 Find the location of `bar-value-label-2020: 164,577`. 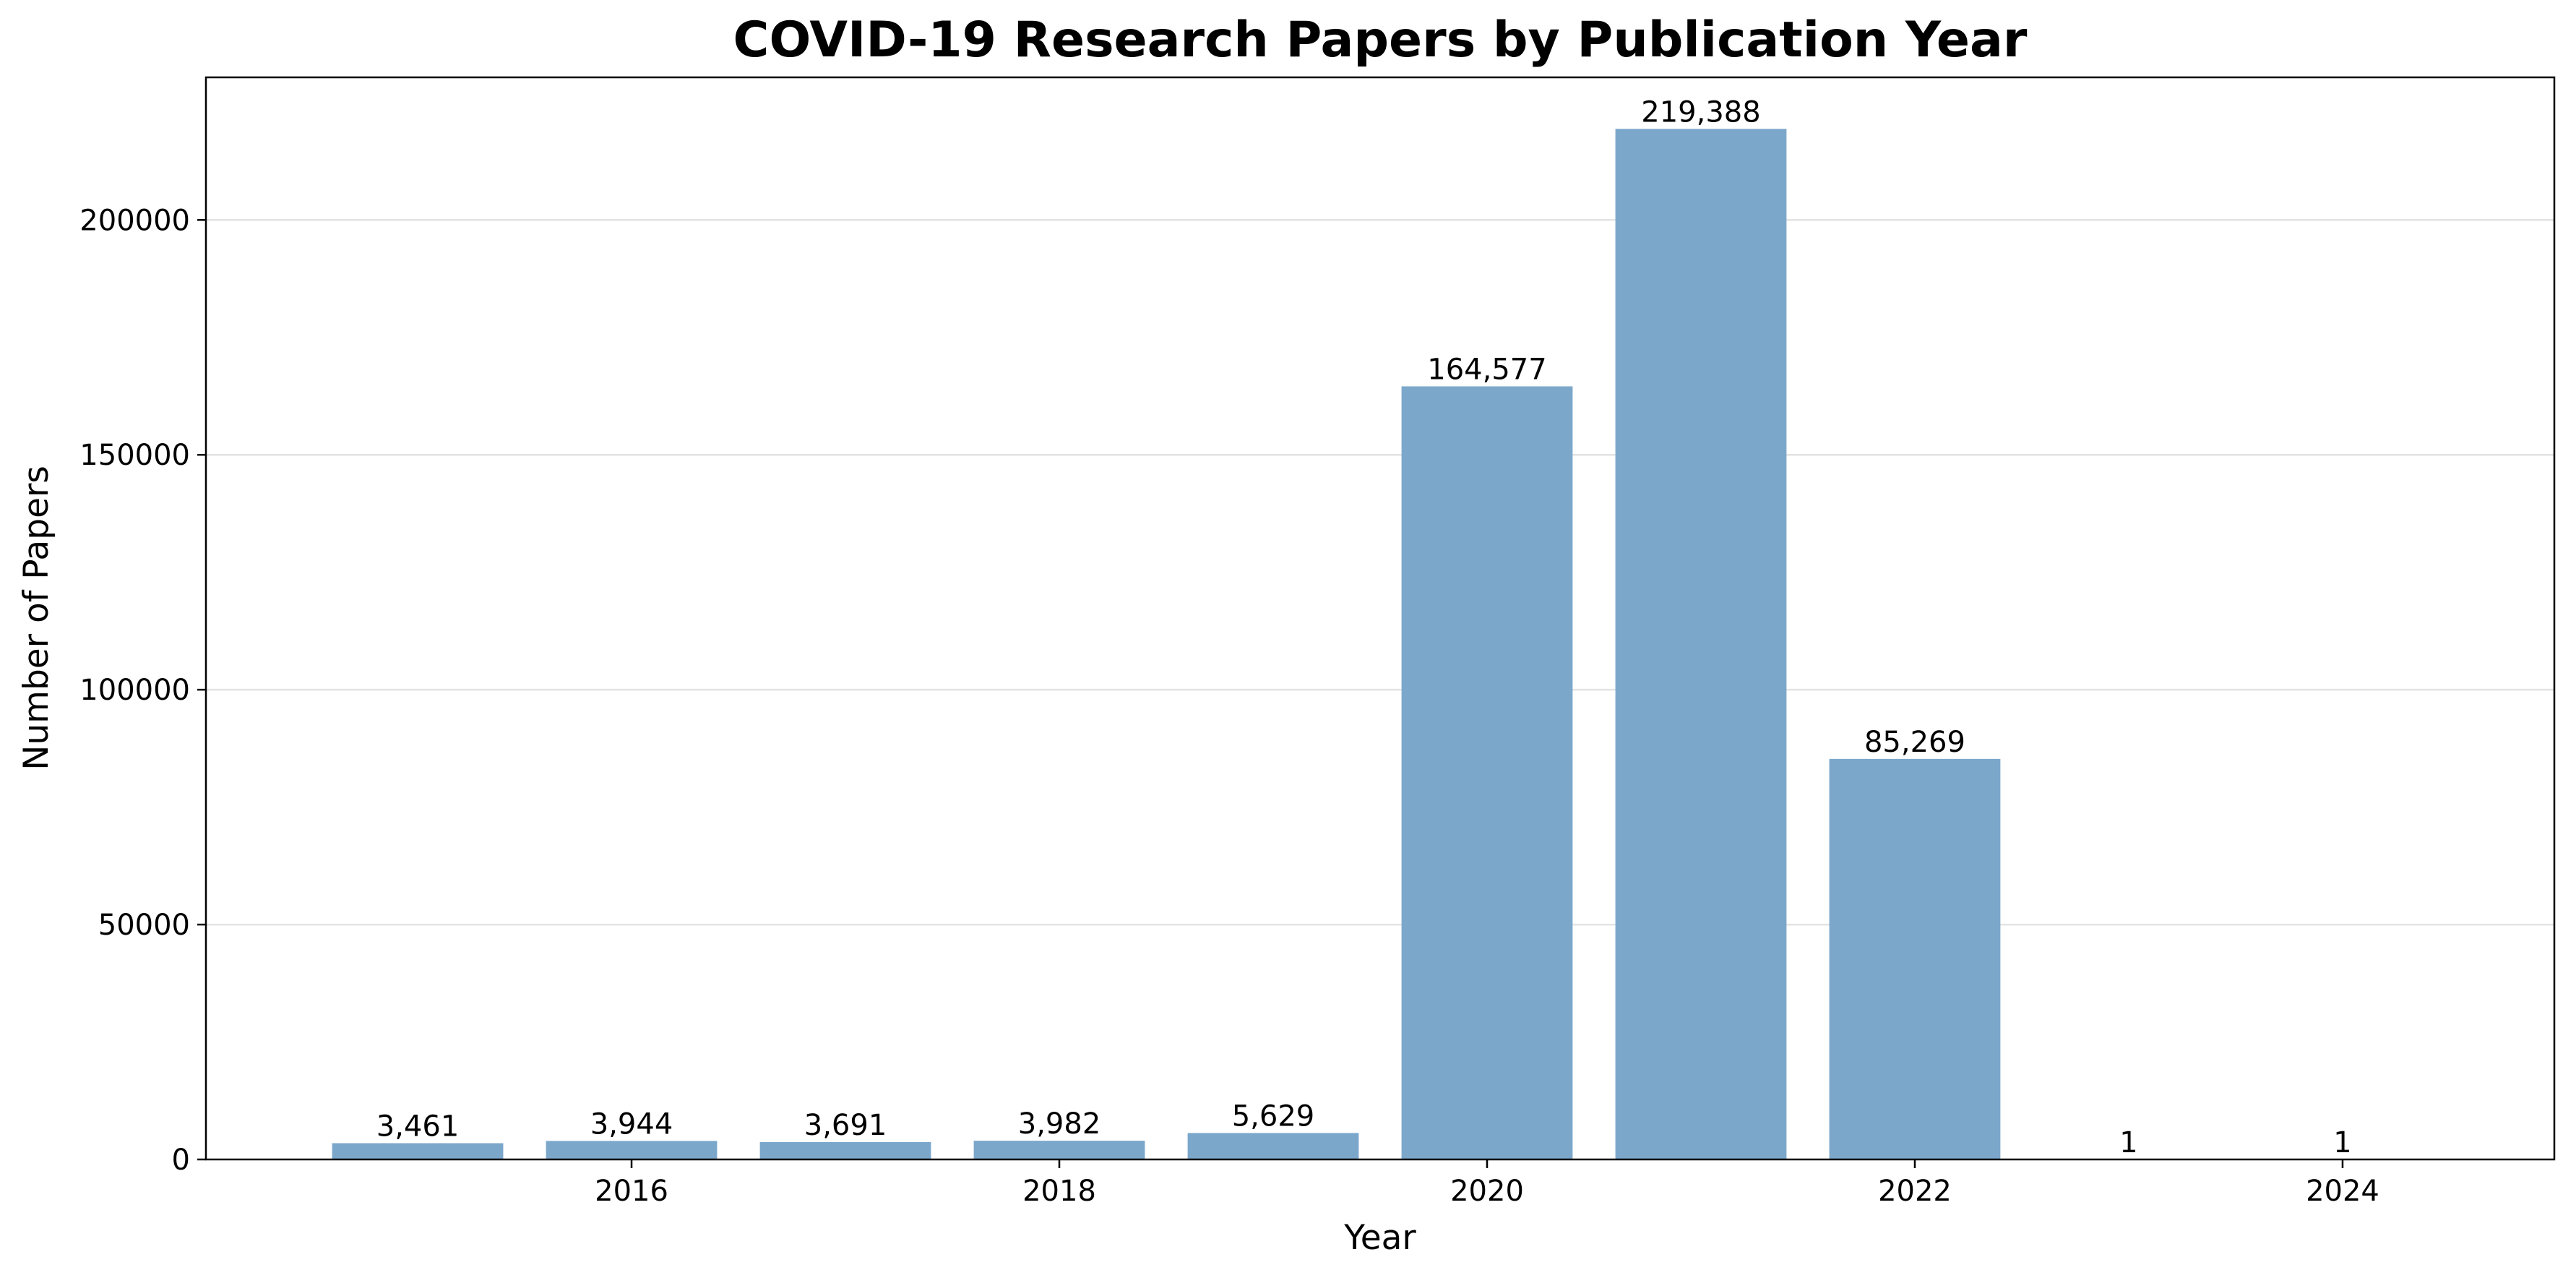

bar-value-label-2020: 164,577 is located at coordinates (1486, 369).